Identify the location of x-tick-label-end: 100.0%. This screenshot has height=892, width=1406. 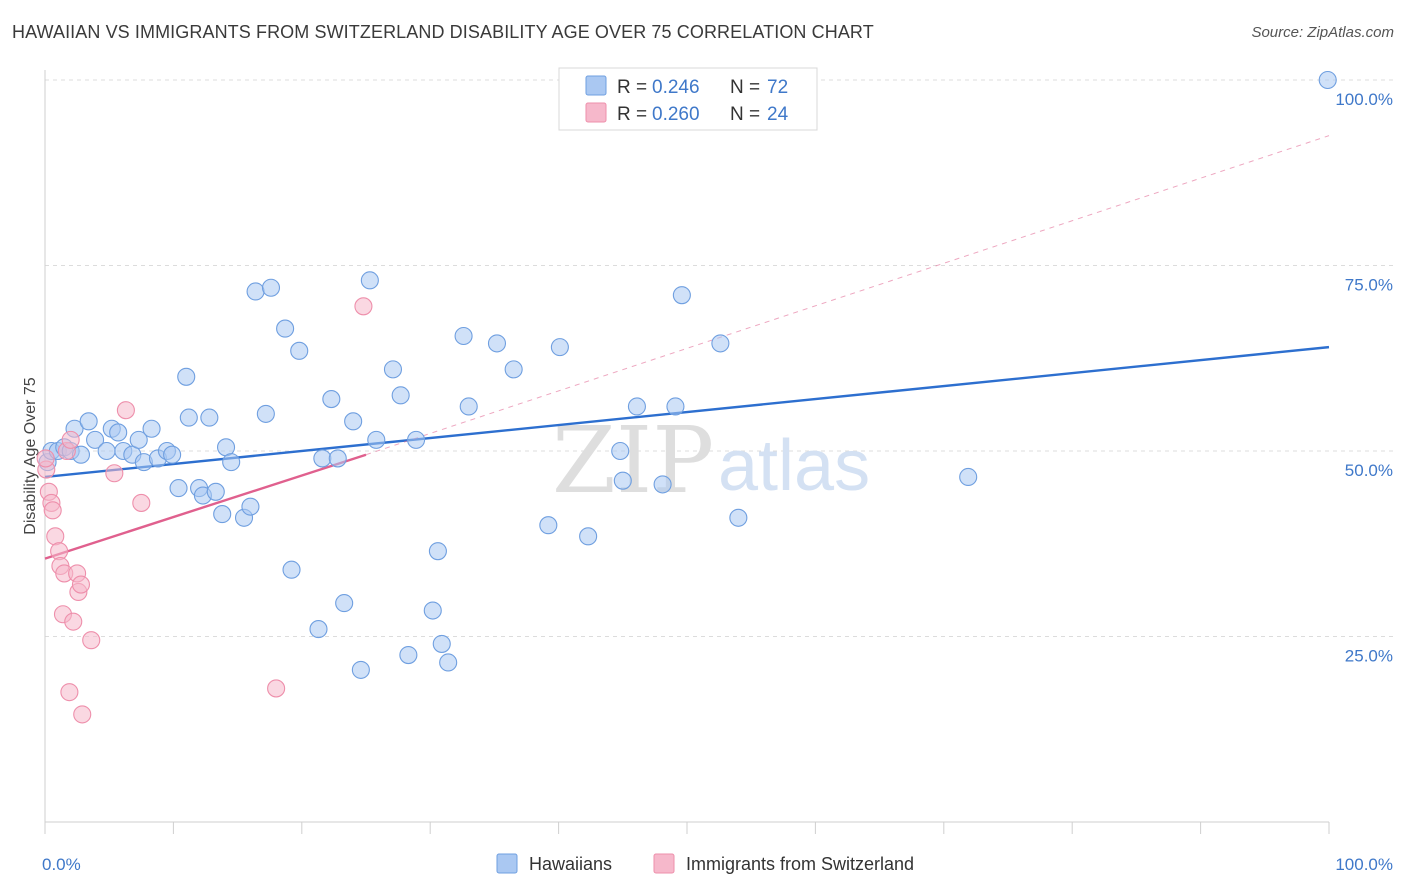
(1364, 864).